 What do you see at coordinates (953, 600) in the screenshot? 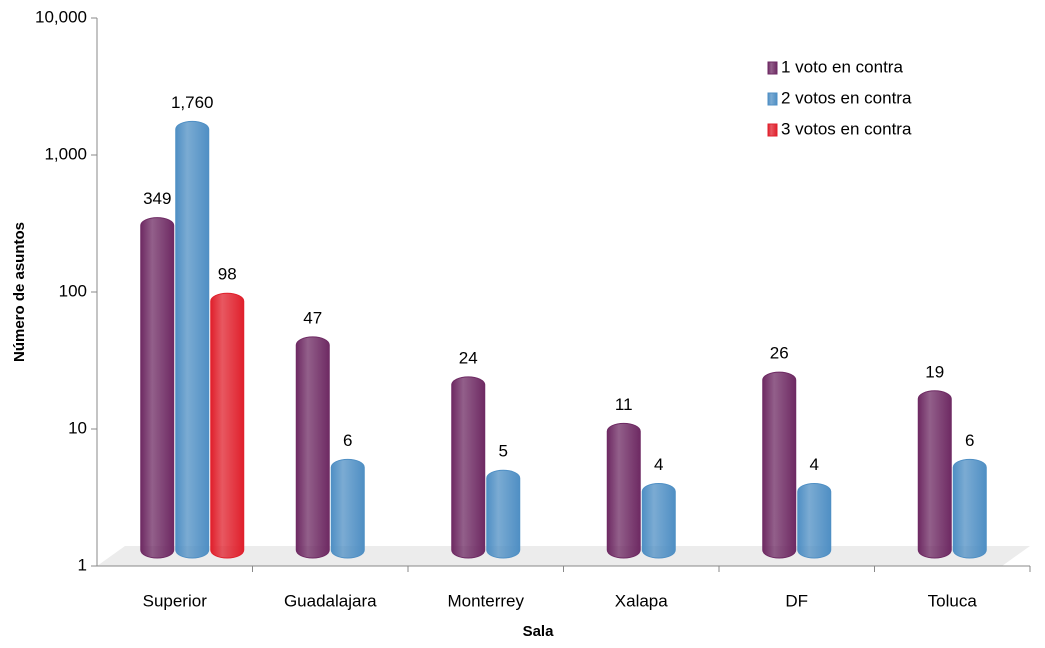
I see `x-tick-label: Toluca` at bounding box center [953, 600].